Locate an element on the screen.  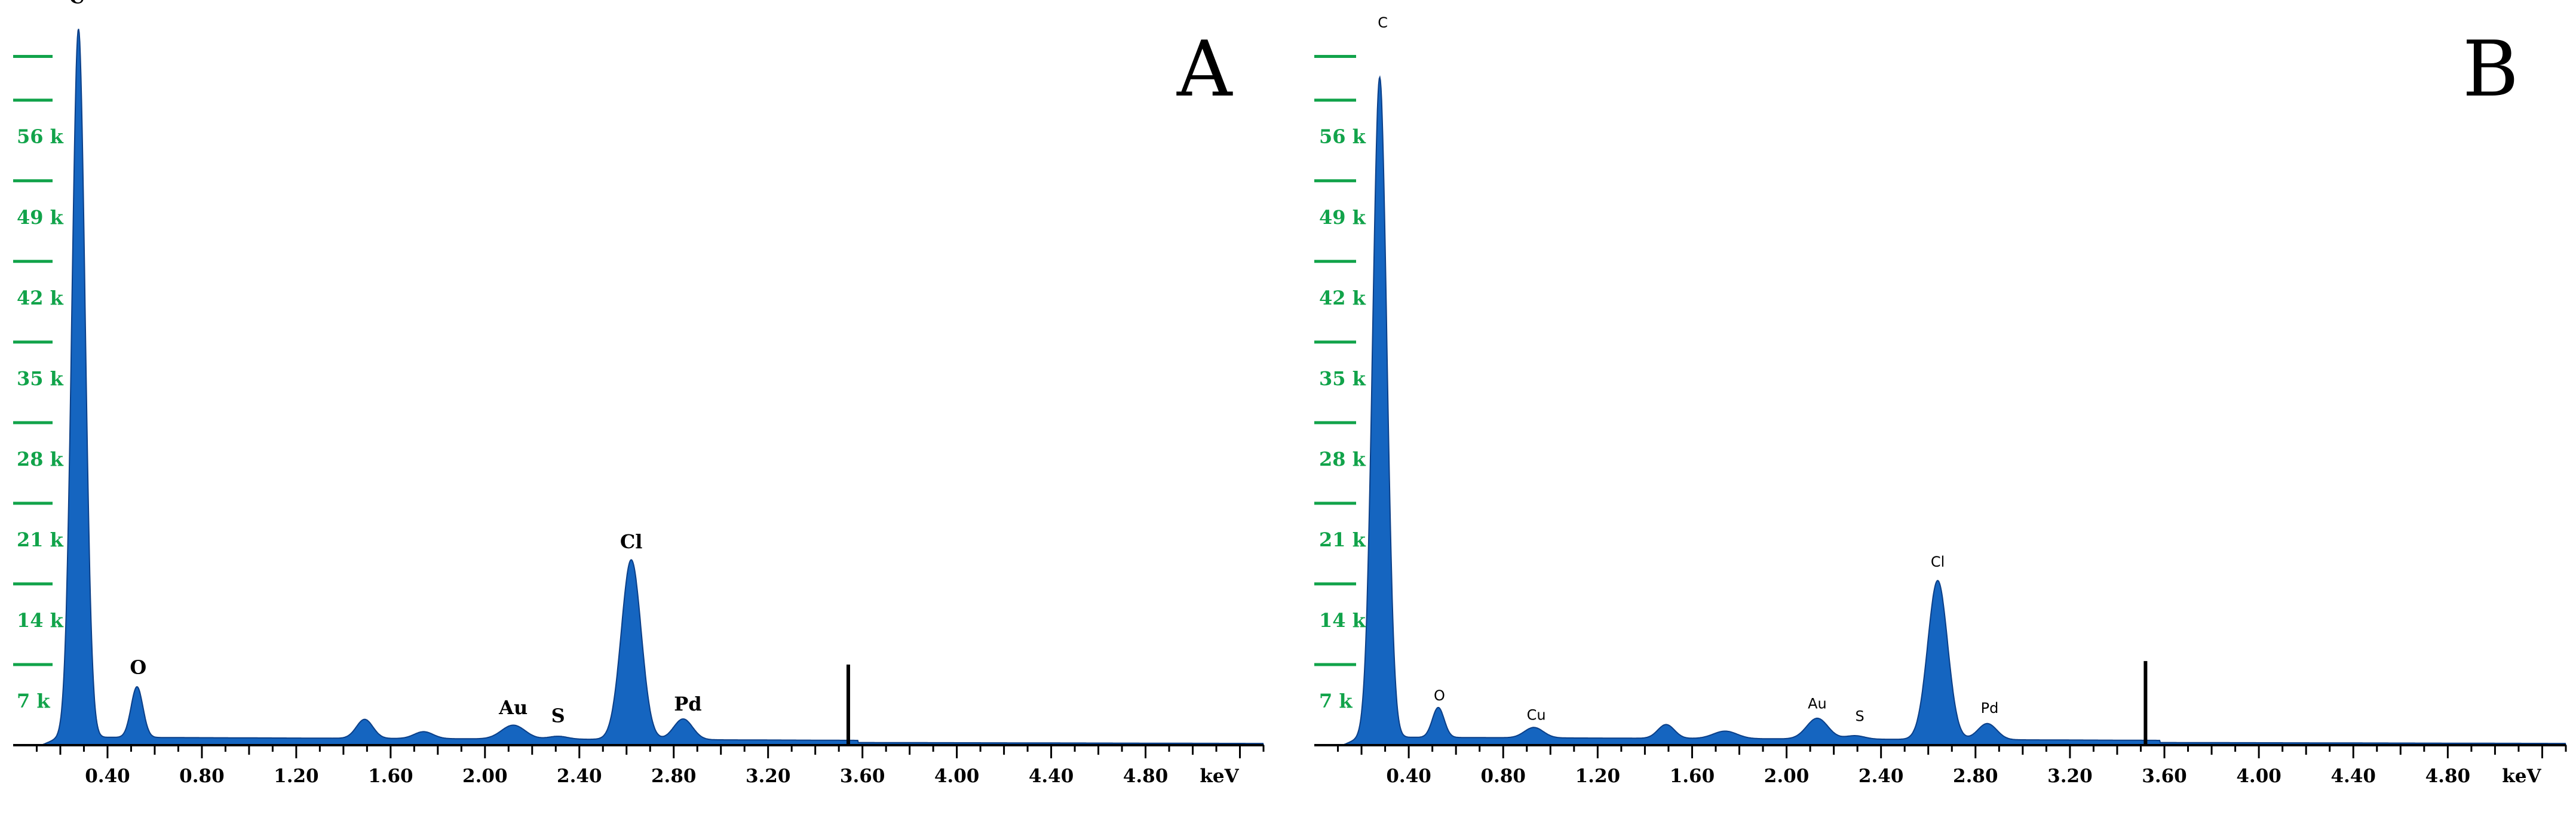
peak-label: Cu is located at coordinates (1536, 715).